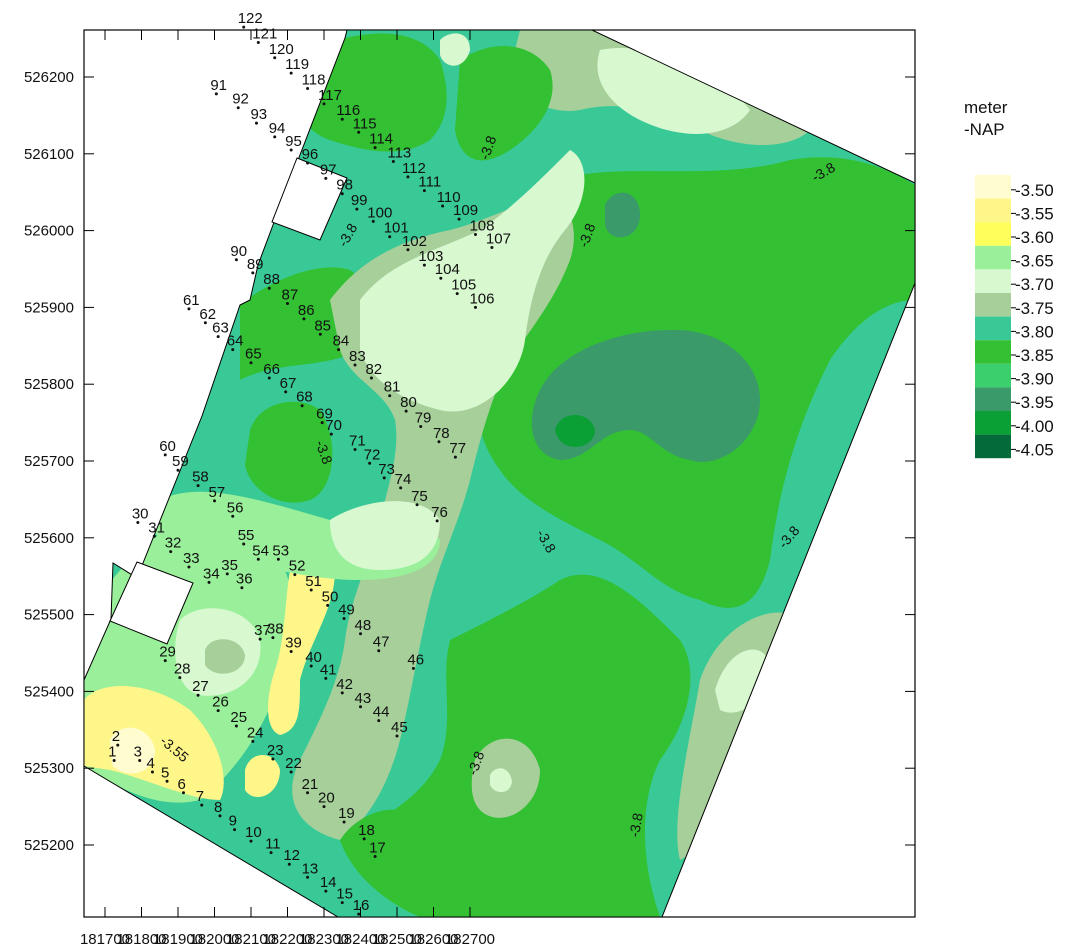  What do you see at coordinates (363, 625) in the screenshot?
I see `sample-point-label: 48` at bounding box center [363, 625].